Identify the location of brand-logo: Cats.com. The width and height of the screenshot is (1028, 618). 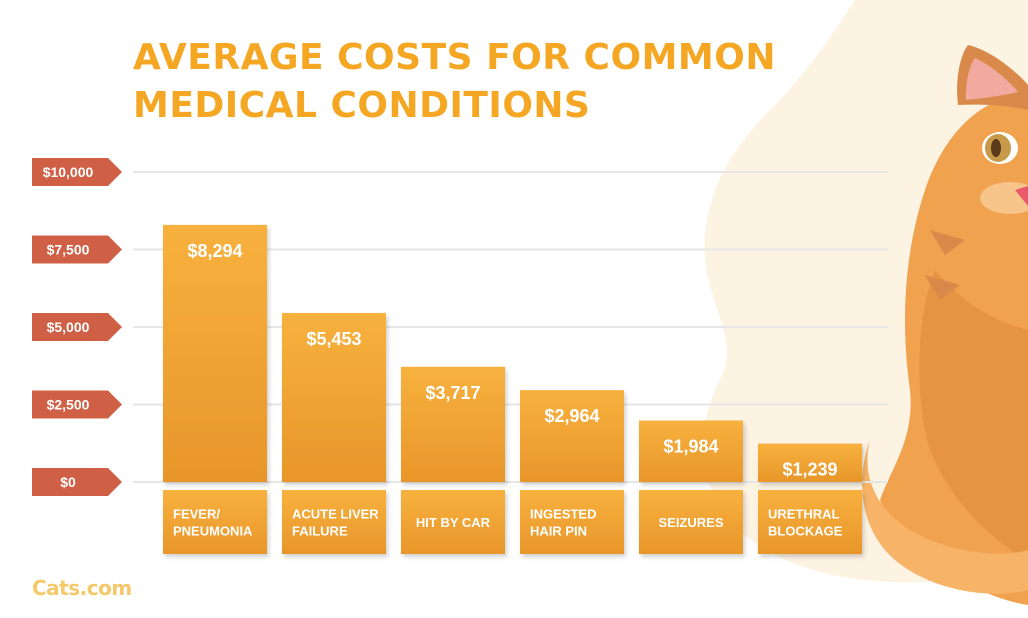
(82, 588).